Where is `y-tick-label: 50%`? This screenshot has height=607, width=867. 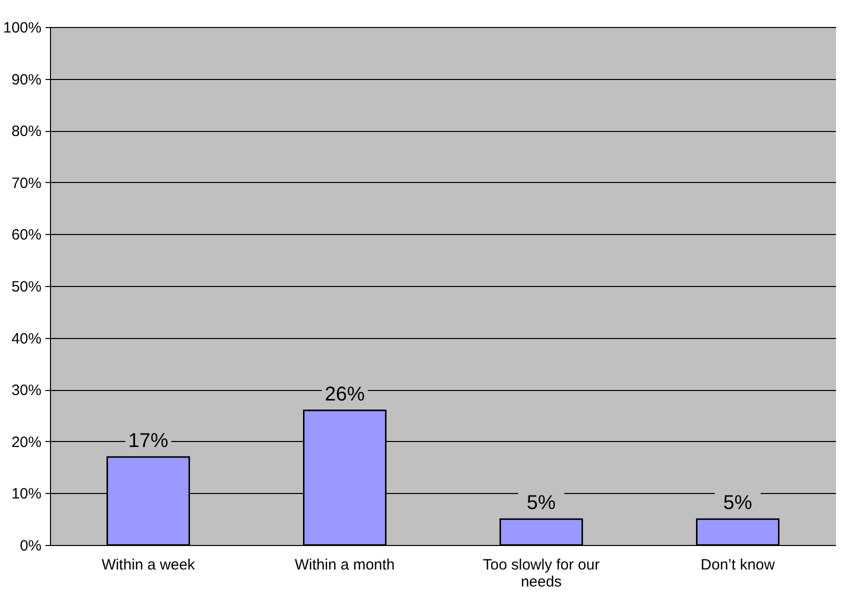 y-tick-label: 50% is located at coordinates (26, 287).